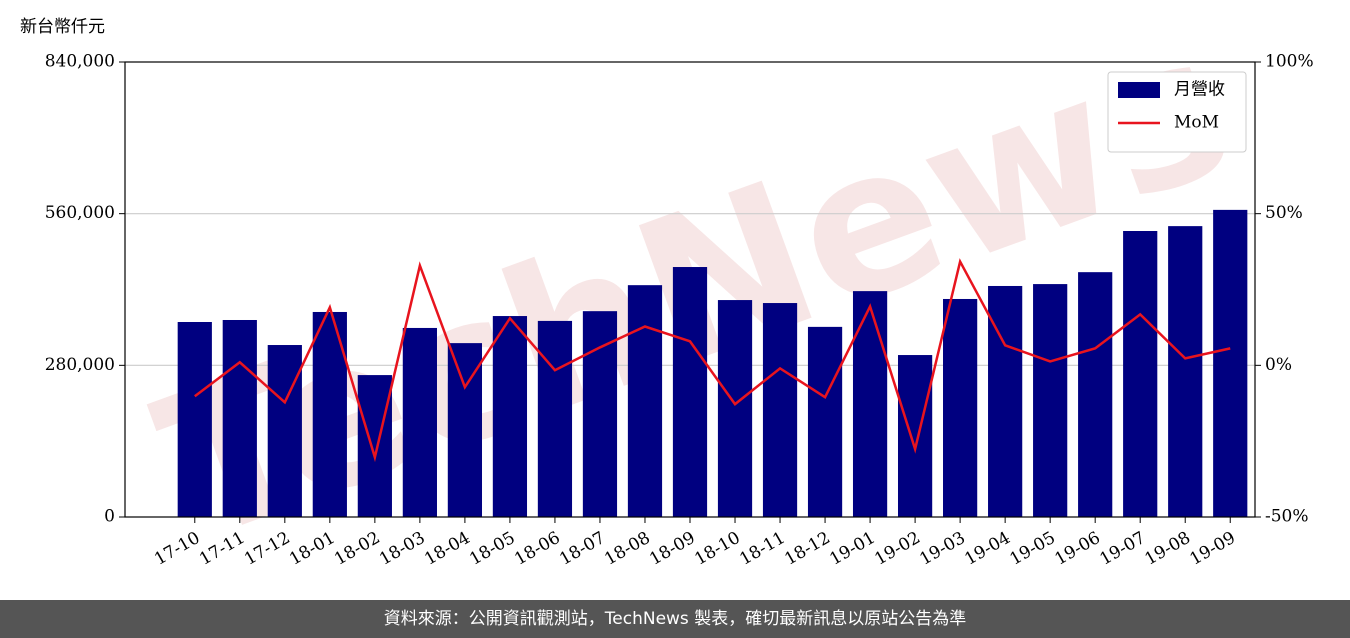  Describe the element at coordinates (1077, 549) in the screenshot. I see `x-tick-label: 19-06` at that location.